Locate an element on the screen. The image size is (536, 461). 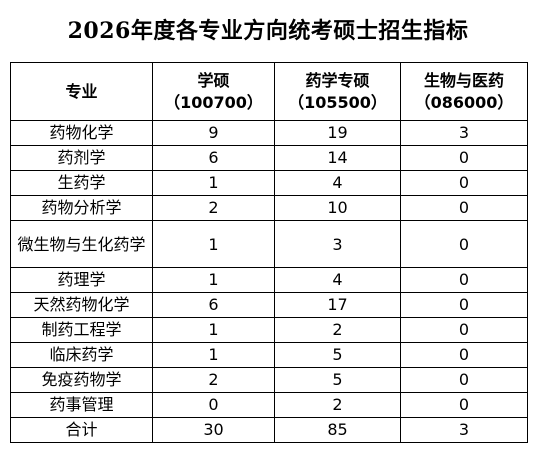
table-row: 药剂学 6 14 0 is located at coordinates (269, 158).